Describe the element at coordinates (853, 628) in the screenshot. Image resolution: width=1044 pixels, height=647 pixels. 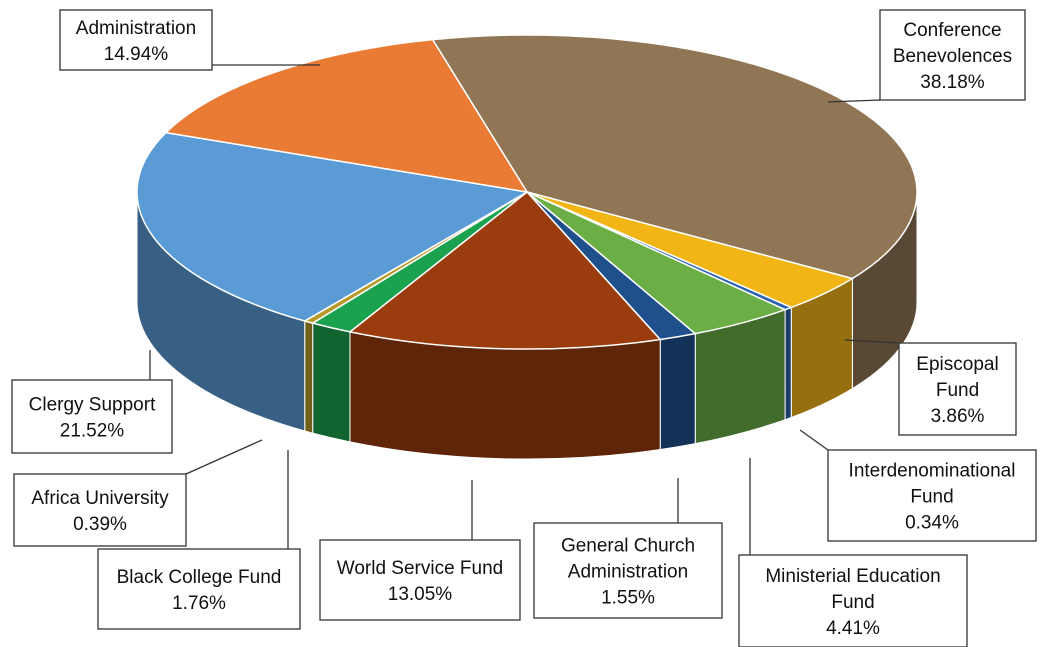
I see `data-label-ministerial-education-fund-line-2: 4.41%` at that location.